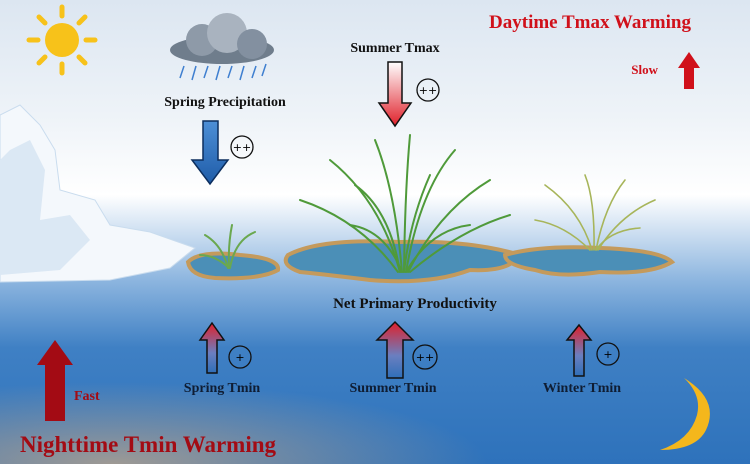 This screenshot has height=464, width=750. Describe the element at coordinates (225, 102) in the screenshot. I see `spring-precip-label: Spring Precipitation` at that location.